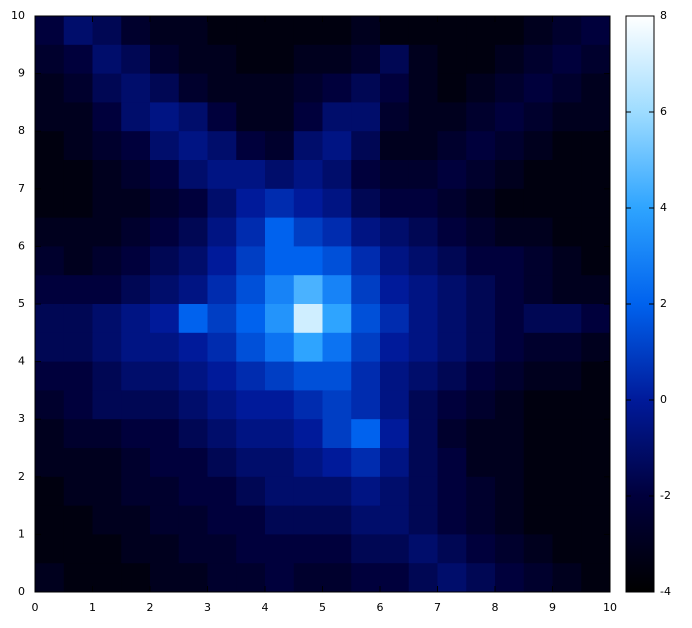 This screenshot has height=628, width=692. What do you see at coordinates (663, 15) in the screenshot?
I see `colorbar-tick-label: 8` at bounding box center [663, 15].